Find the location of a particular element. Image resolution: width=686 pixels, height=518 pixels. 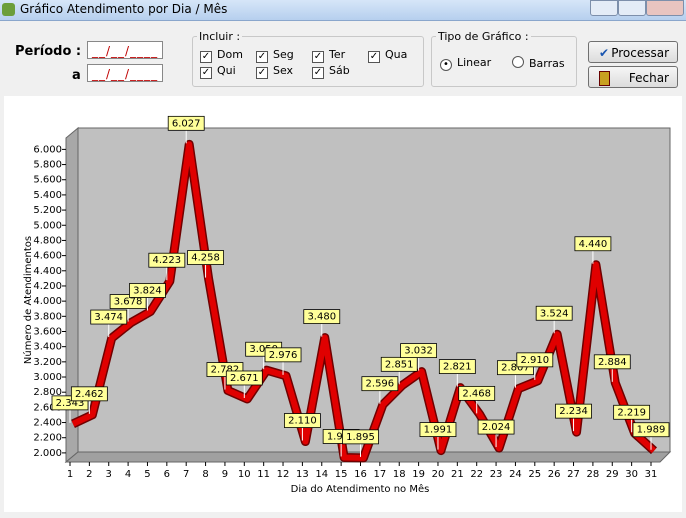

maximize-button is located at coordinates (632, 8).